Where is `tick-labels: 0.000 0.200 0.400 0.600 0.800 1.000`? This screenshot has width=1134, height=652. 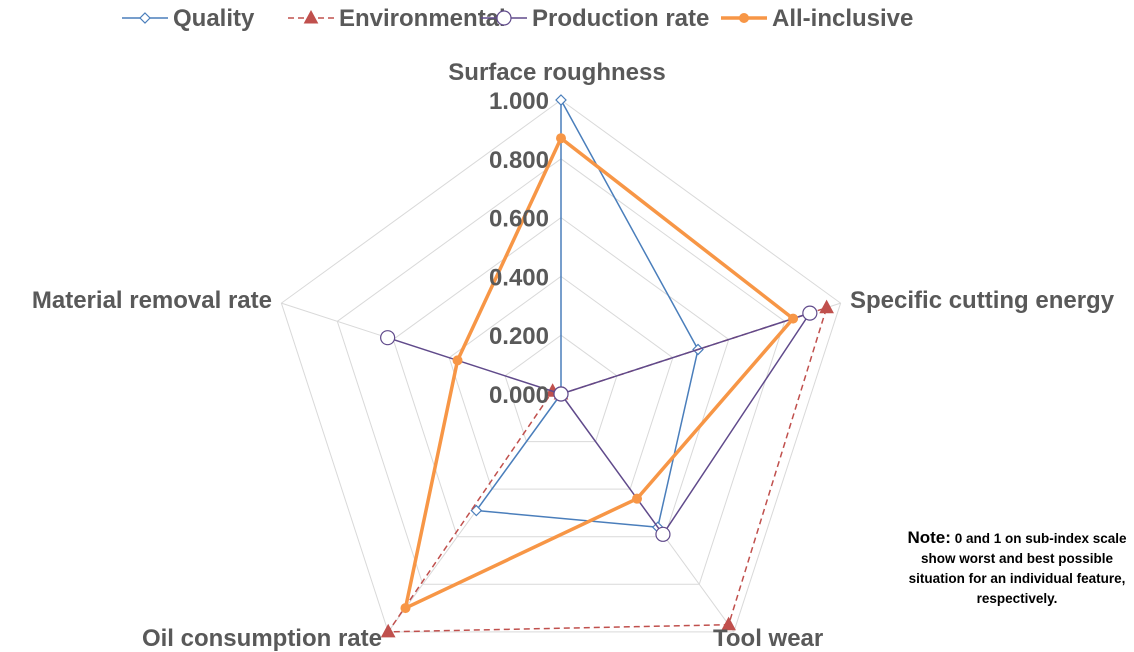
tick-labels: 0.000 0.200 0.400 0.600 0.800 1.000 is located at coordinates (519, 248).